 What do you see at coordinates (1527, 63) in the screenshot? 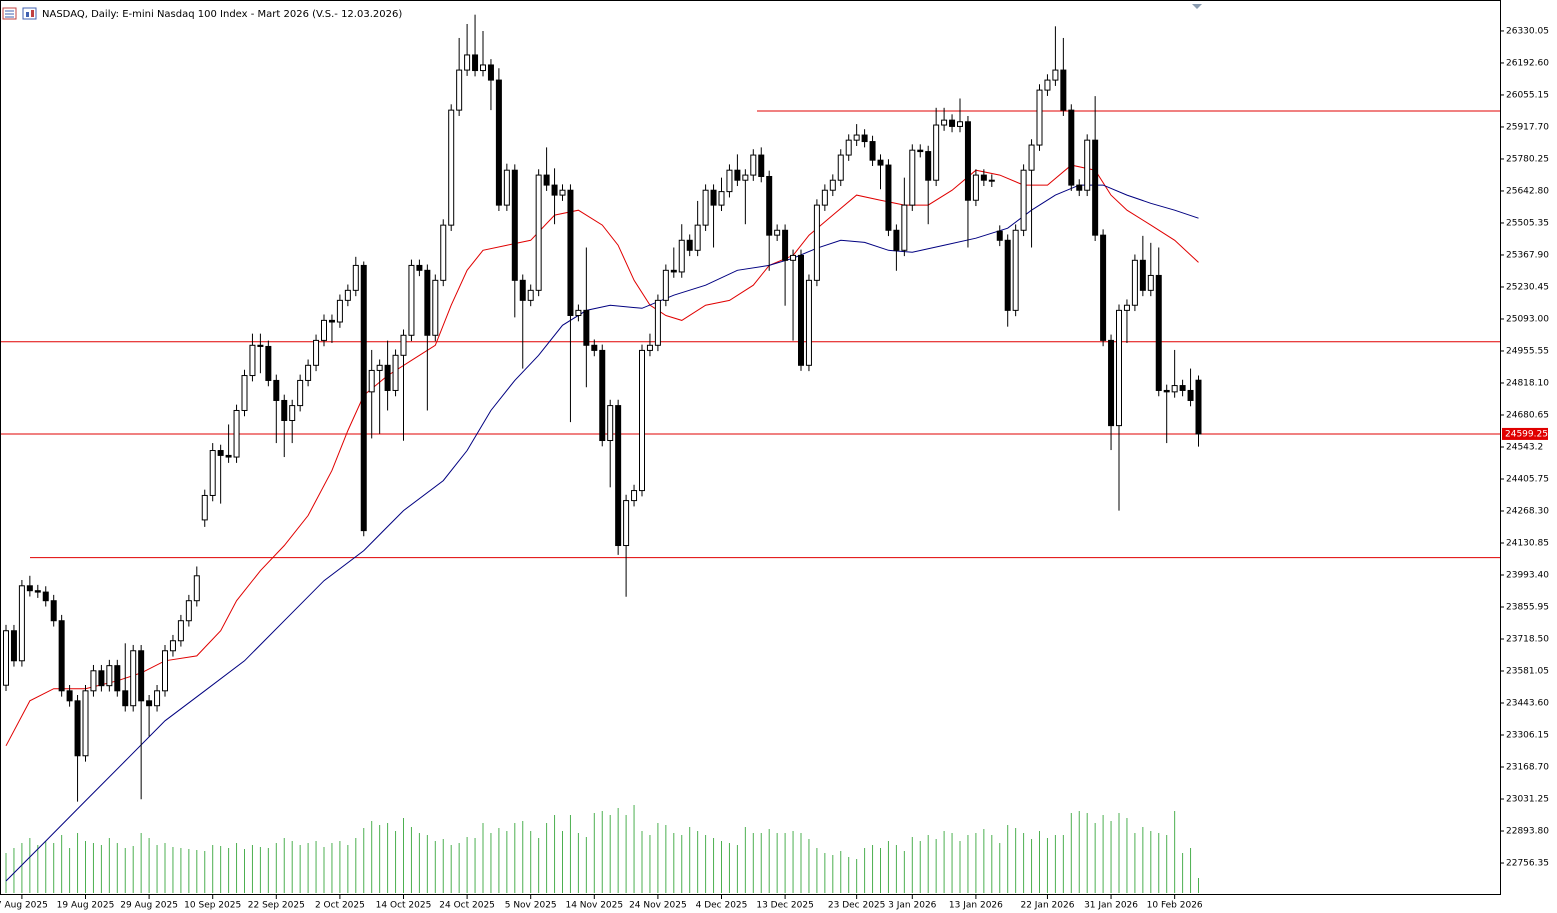
I see `y-tick-label: 26192.60` at bounding box center [1527, 63].